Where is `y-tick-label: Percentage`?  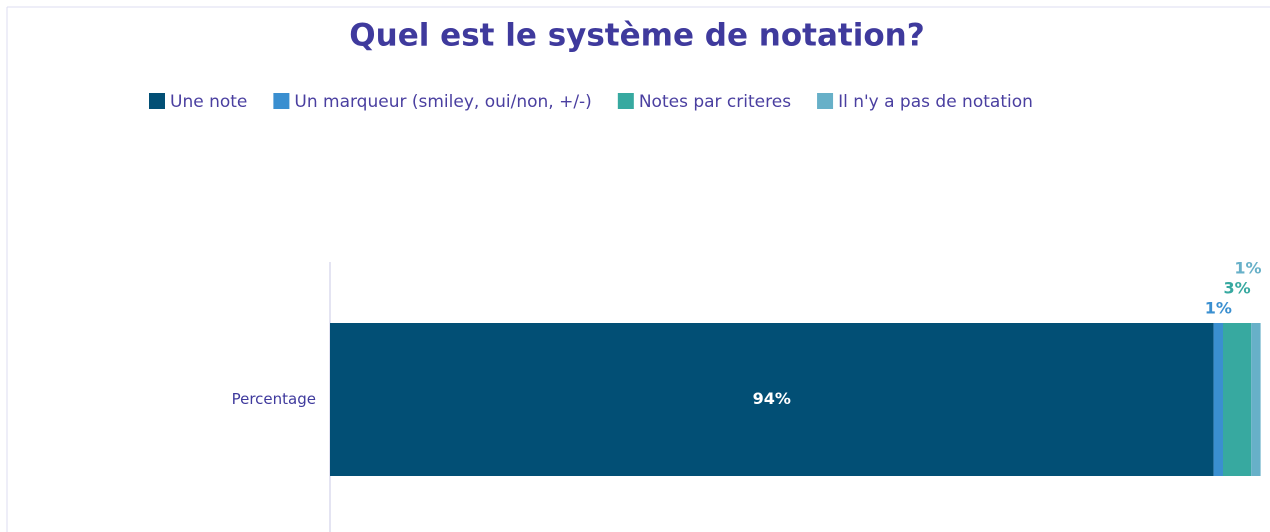
y-tick-label: Percentage is located at coordinates (274, 399).